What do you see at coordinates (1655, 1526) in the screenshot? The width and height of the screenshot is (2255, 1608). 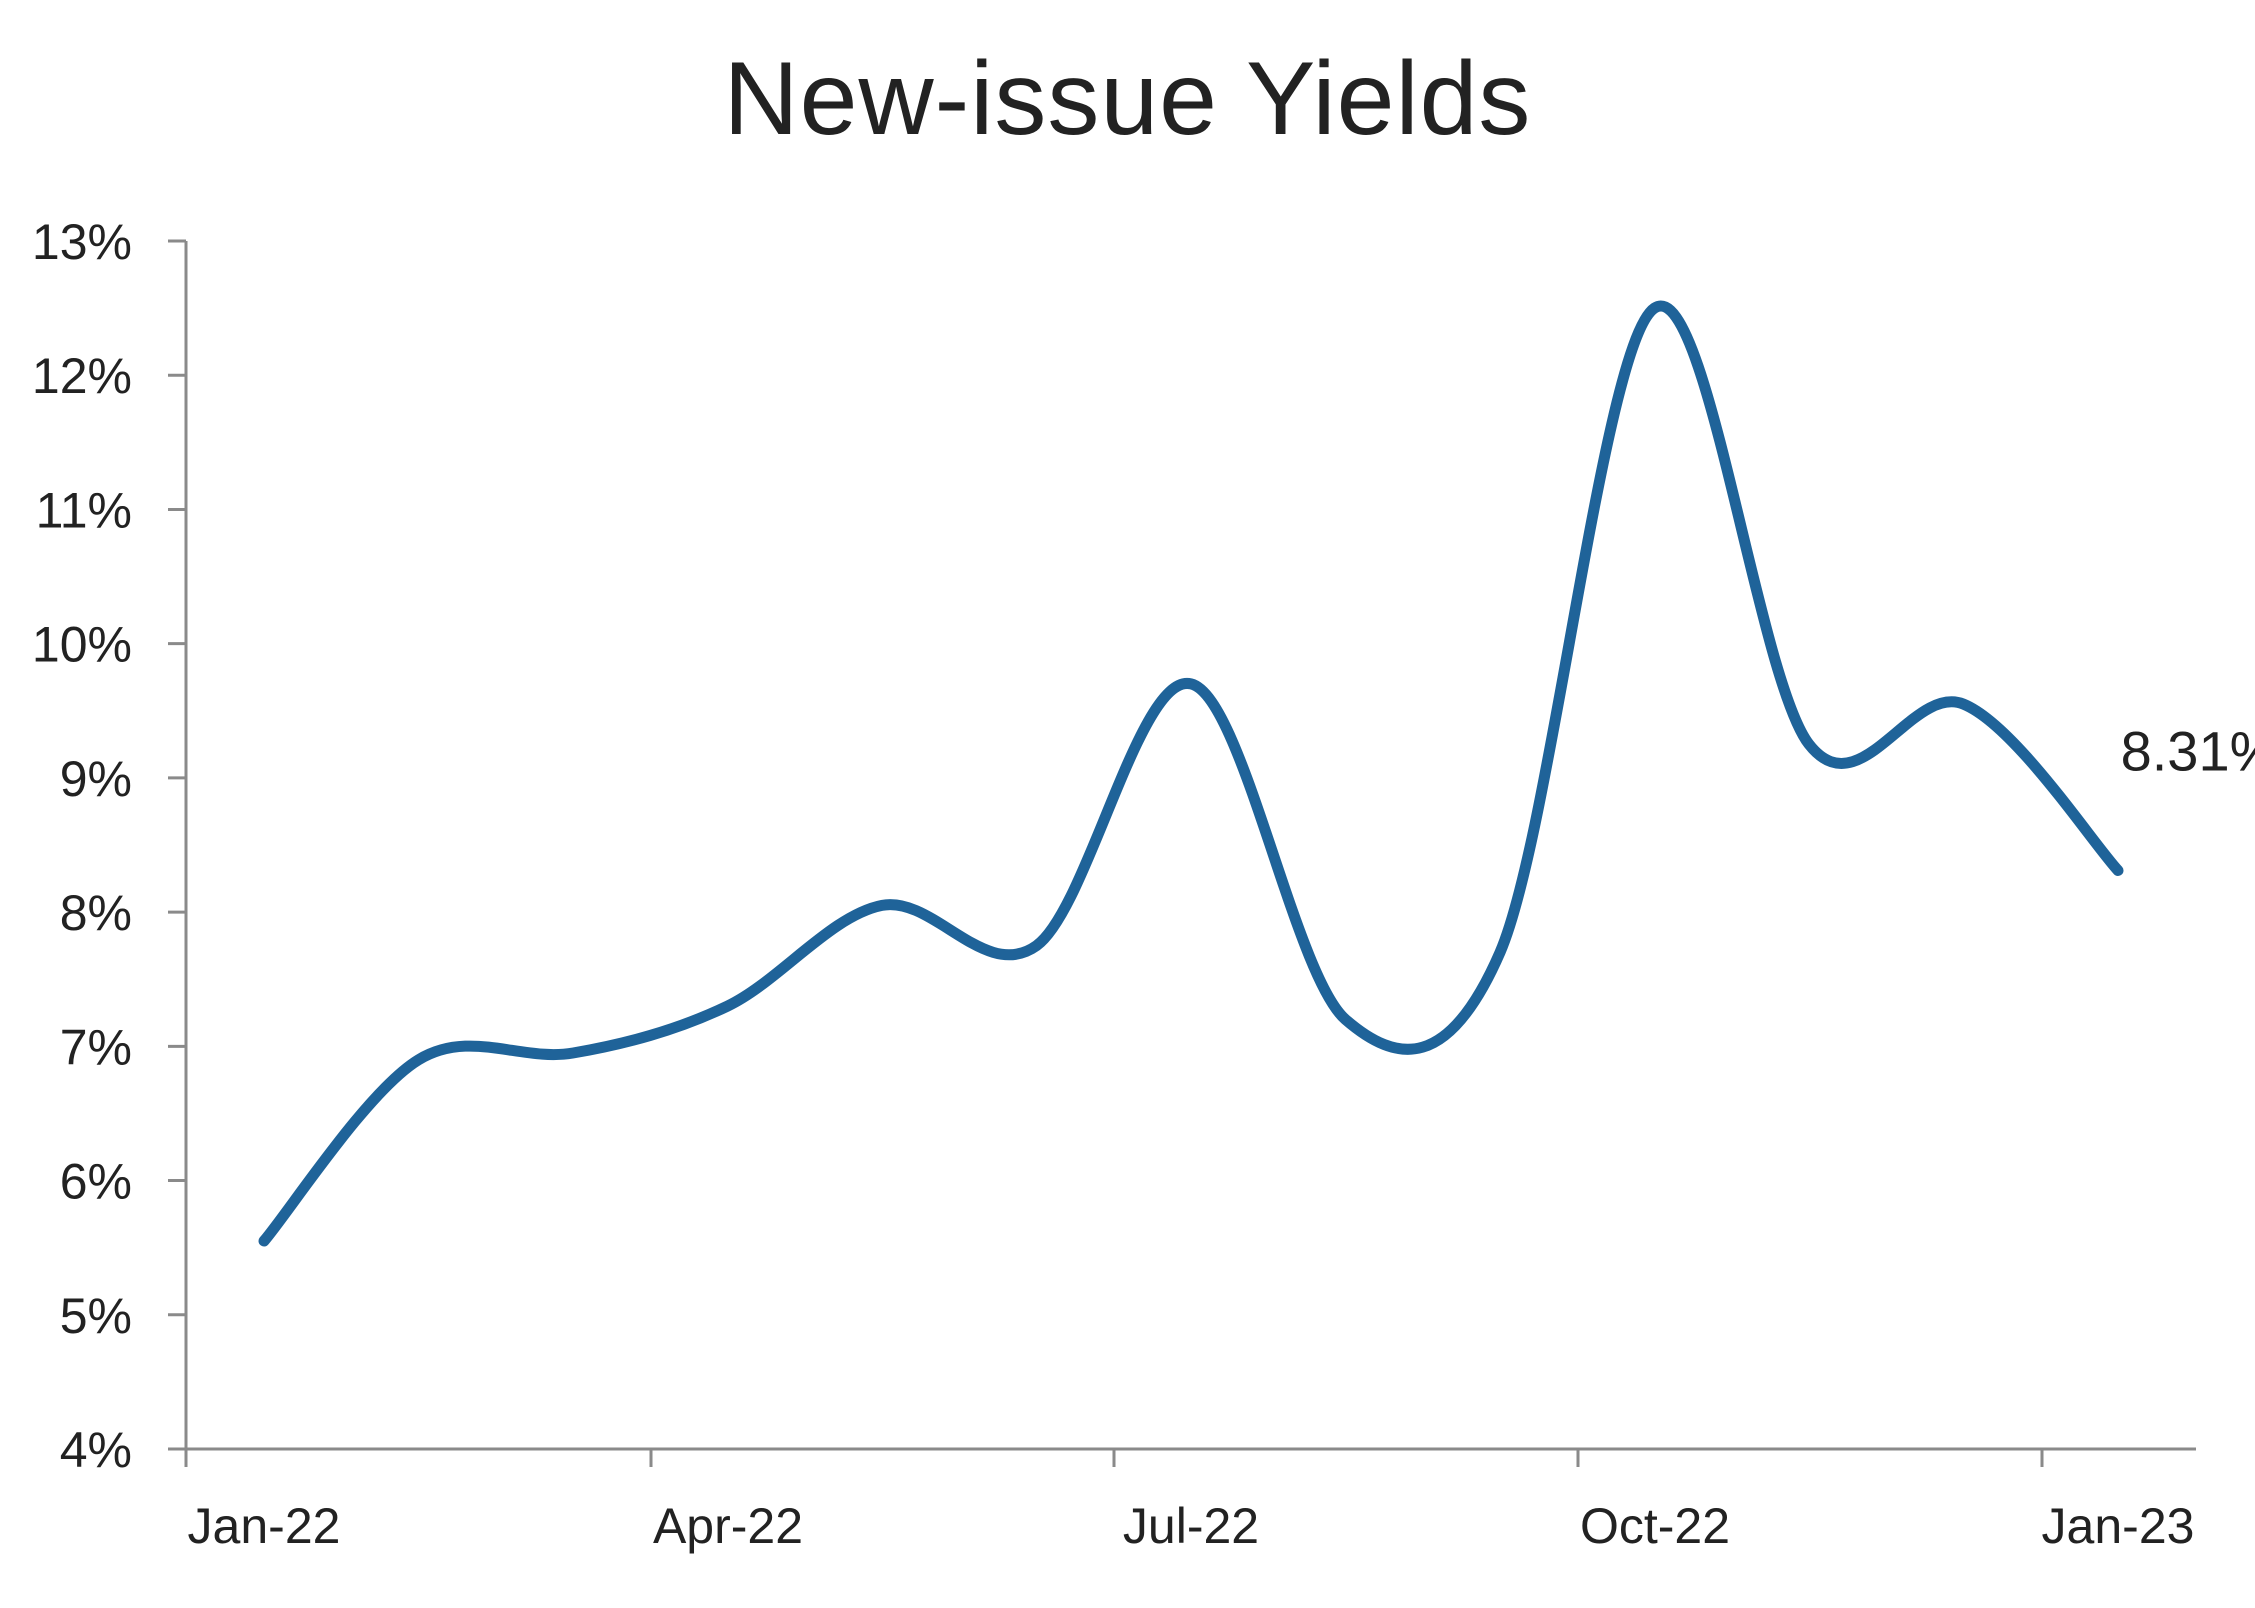 I see `x-tick-label: Oct-22` at bounding box center [1655, 1526].